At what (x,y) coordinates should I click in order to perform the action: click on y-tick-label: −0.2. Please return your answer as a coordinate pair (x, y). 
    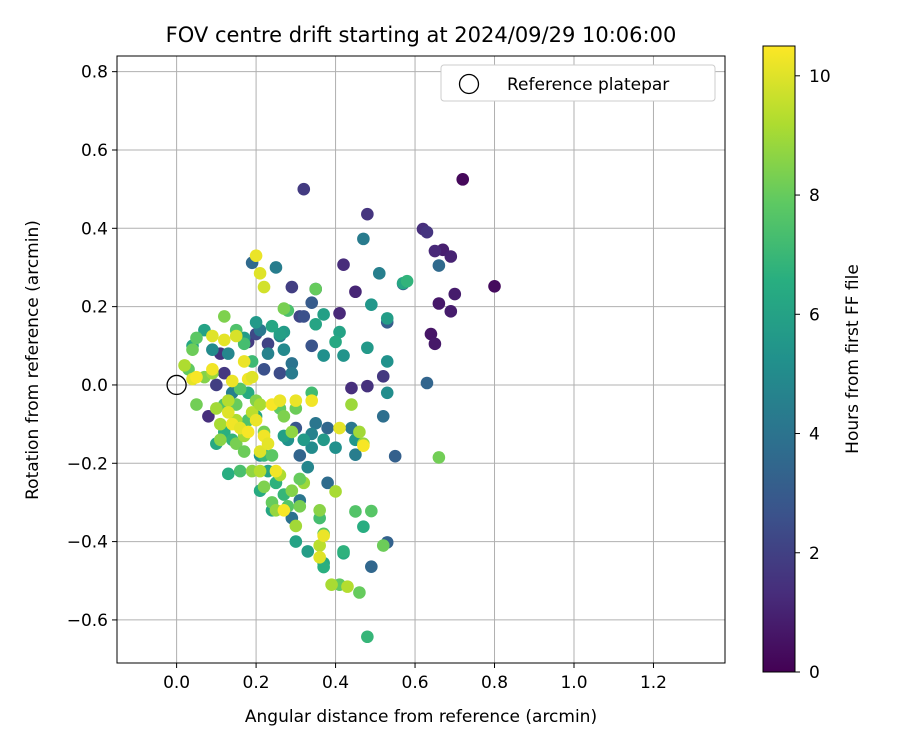
    Looking at the image, I should click on (87, 464).